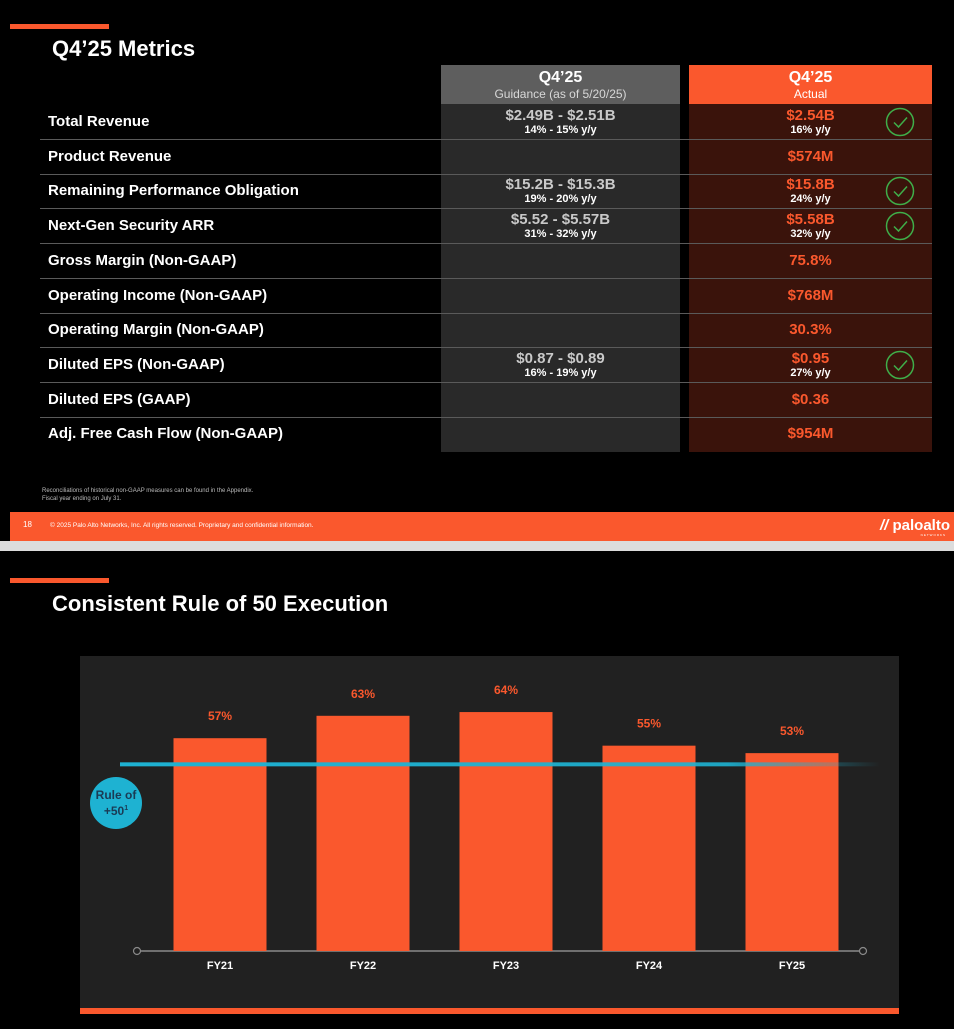 The width and height of the screenshot is (954, 1029). What do you see at coordinates (156, 330) in the screenshot?
I see `metric-label: Operating Margin (Non-GAAP)` at bounding box center [156, 330].